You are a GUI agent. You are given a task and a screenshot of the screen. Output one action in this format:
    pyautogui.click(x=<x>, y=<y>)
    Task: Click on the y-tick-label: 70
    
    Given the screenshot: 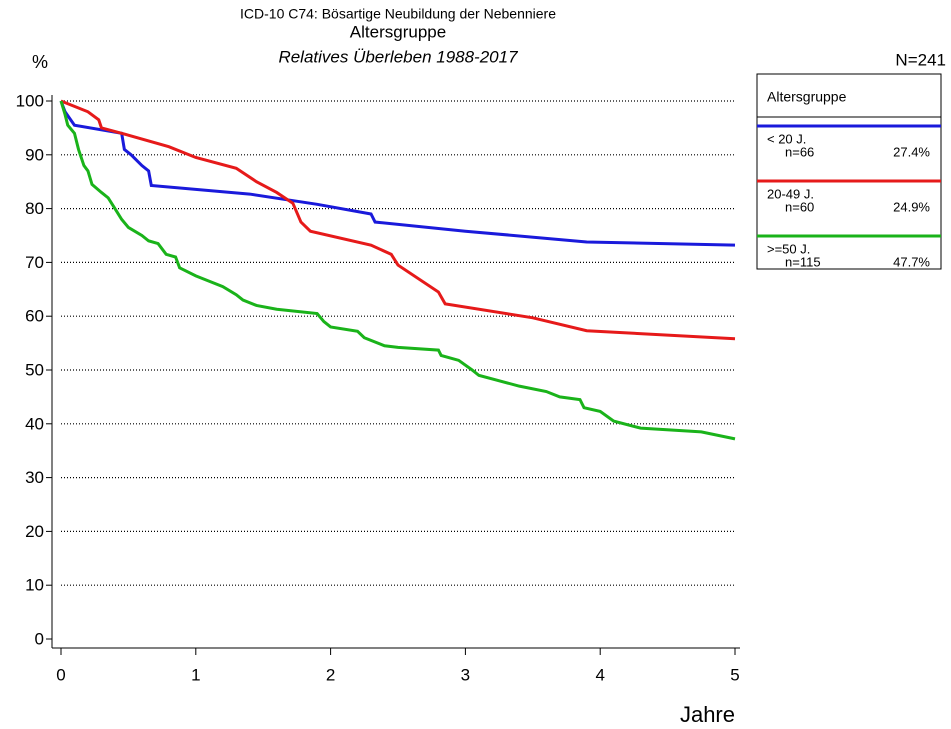 What is the action you would take?
    pyautogui.click(x=34, y=262)
    